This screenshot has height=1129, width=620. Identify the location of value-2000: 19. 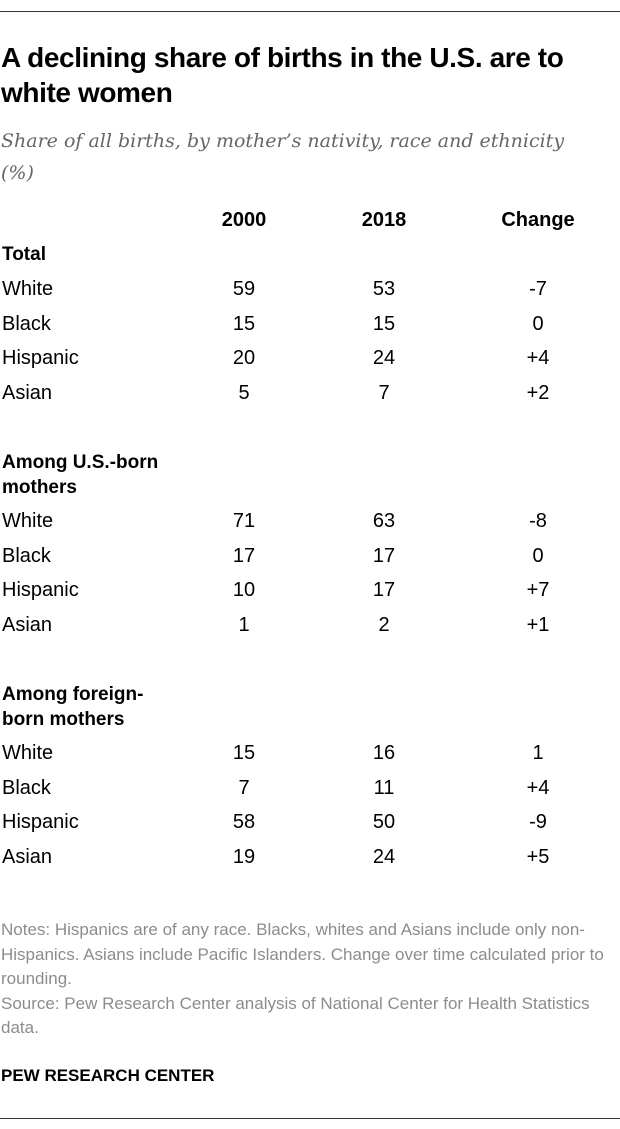
(244, 856).